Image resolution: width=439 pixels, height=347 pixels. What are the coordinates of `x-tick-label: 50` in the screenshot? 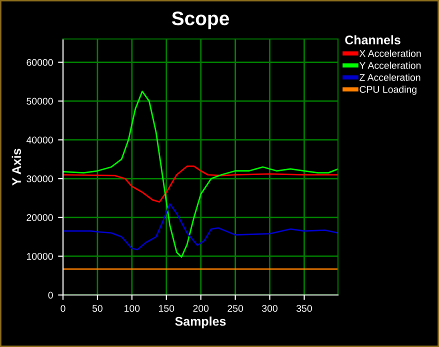 It's located at (97, 308).